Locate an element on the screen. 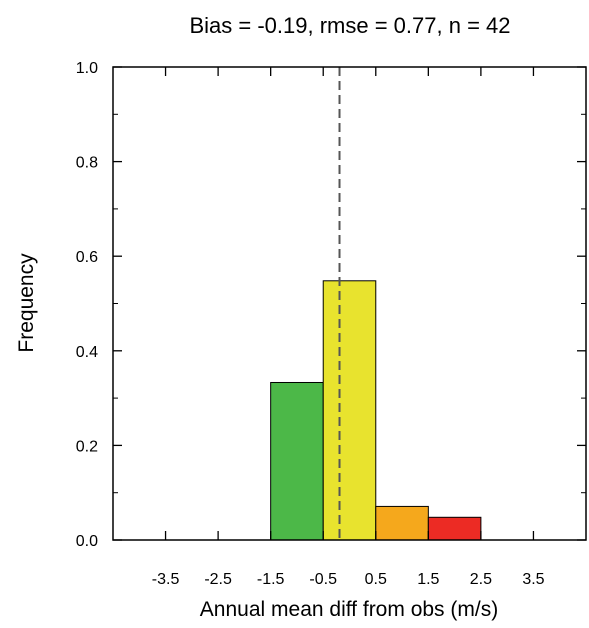 This screenshot has height=628, width=589. y-axis-label: Frequency is located at coordinates (26, 303).